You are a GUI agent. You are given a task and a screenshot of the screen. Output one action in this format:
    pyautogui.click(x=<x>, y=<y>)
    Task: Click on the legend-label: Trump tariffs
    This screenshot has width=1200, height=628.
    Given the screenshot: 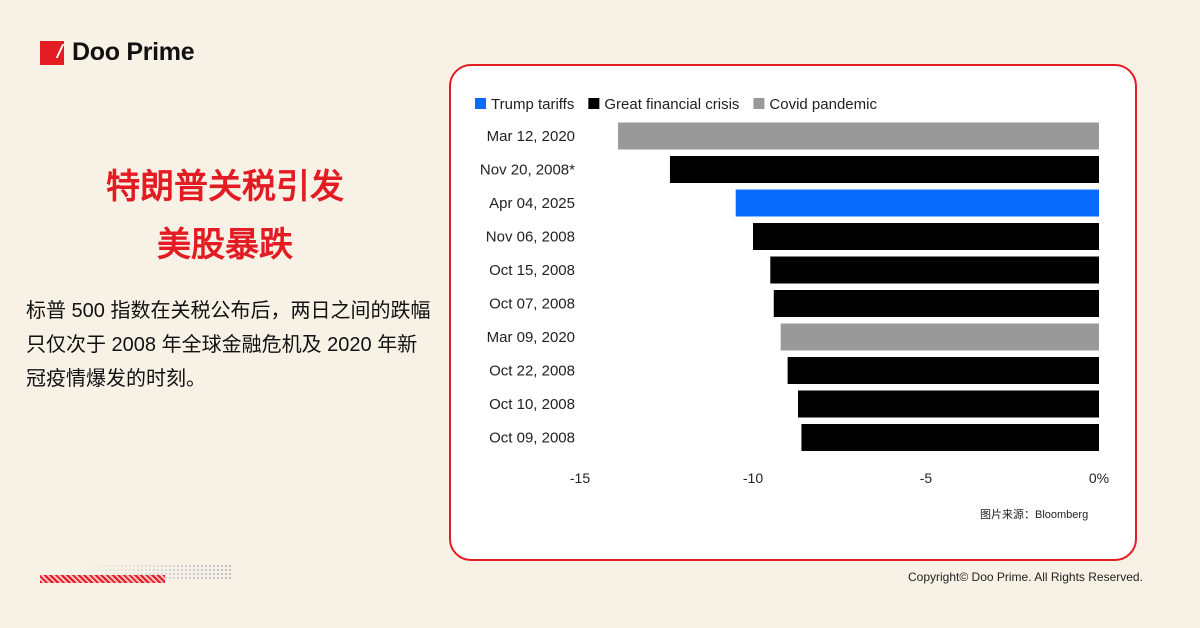 What is the action you would take?
    pyautogui.click(x=532, y=104)
    